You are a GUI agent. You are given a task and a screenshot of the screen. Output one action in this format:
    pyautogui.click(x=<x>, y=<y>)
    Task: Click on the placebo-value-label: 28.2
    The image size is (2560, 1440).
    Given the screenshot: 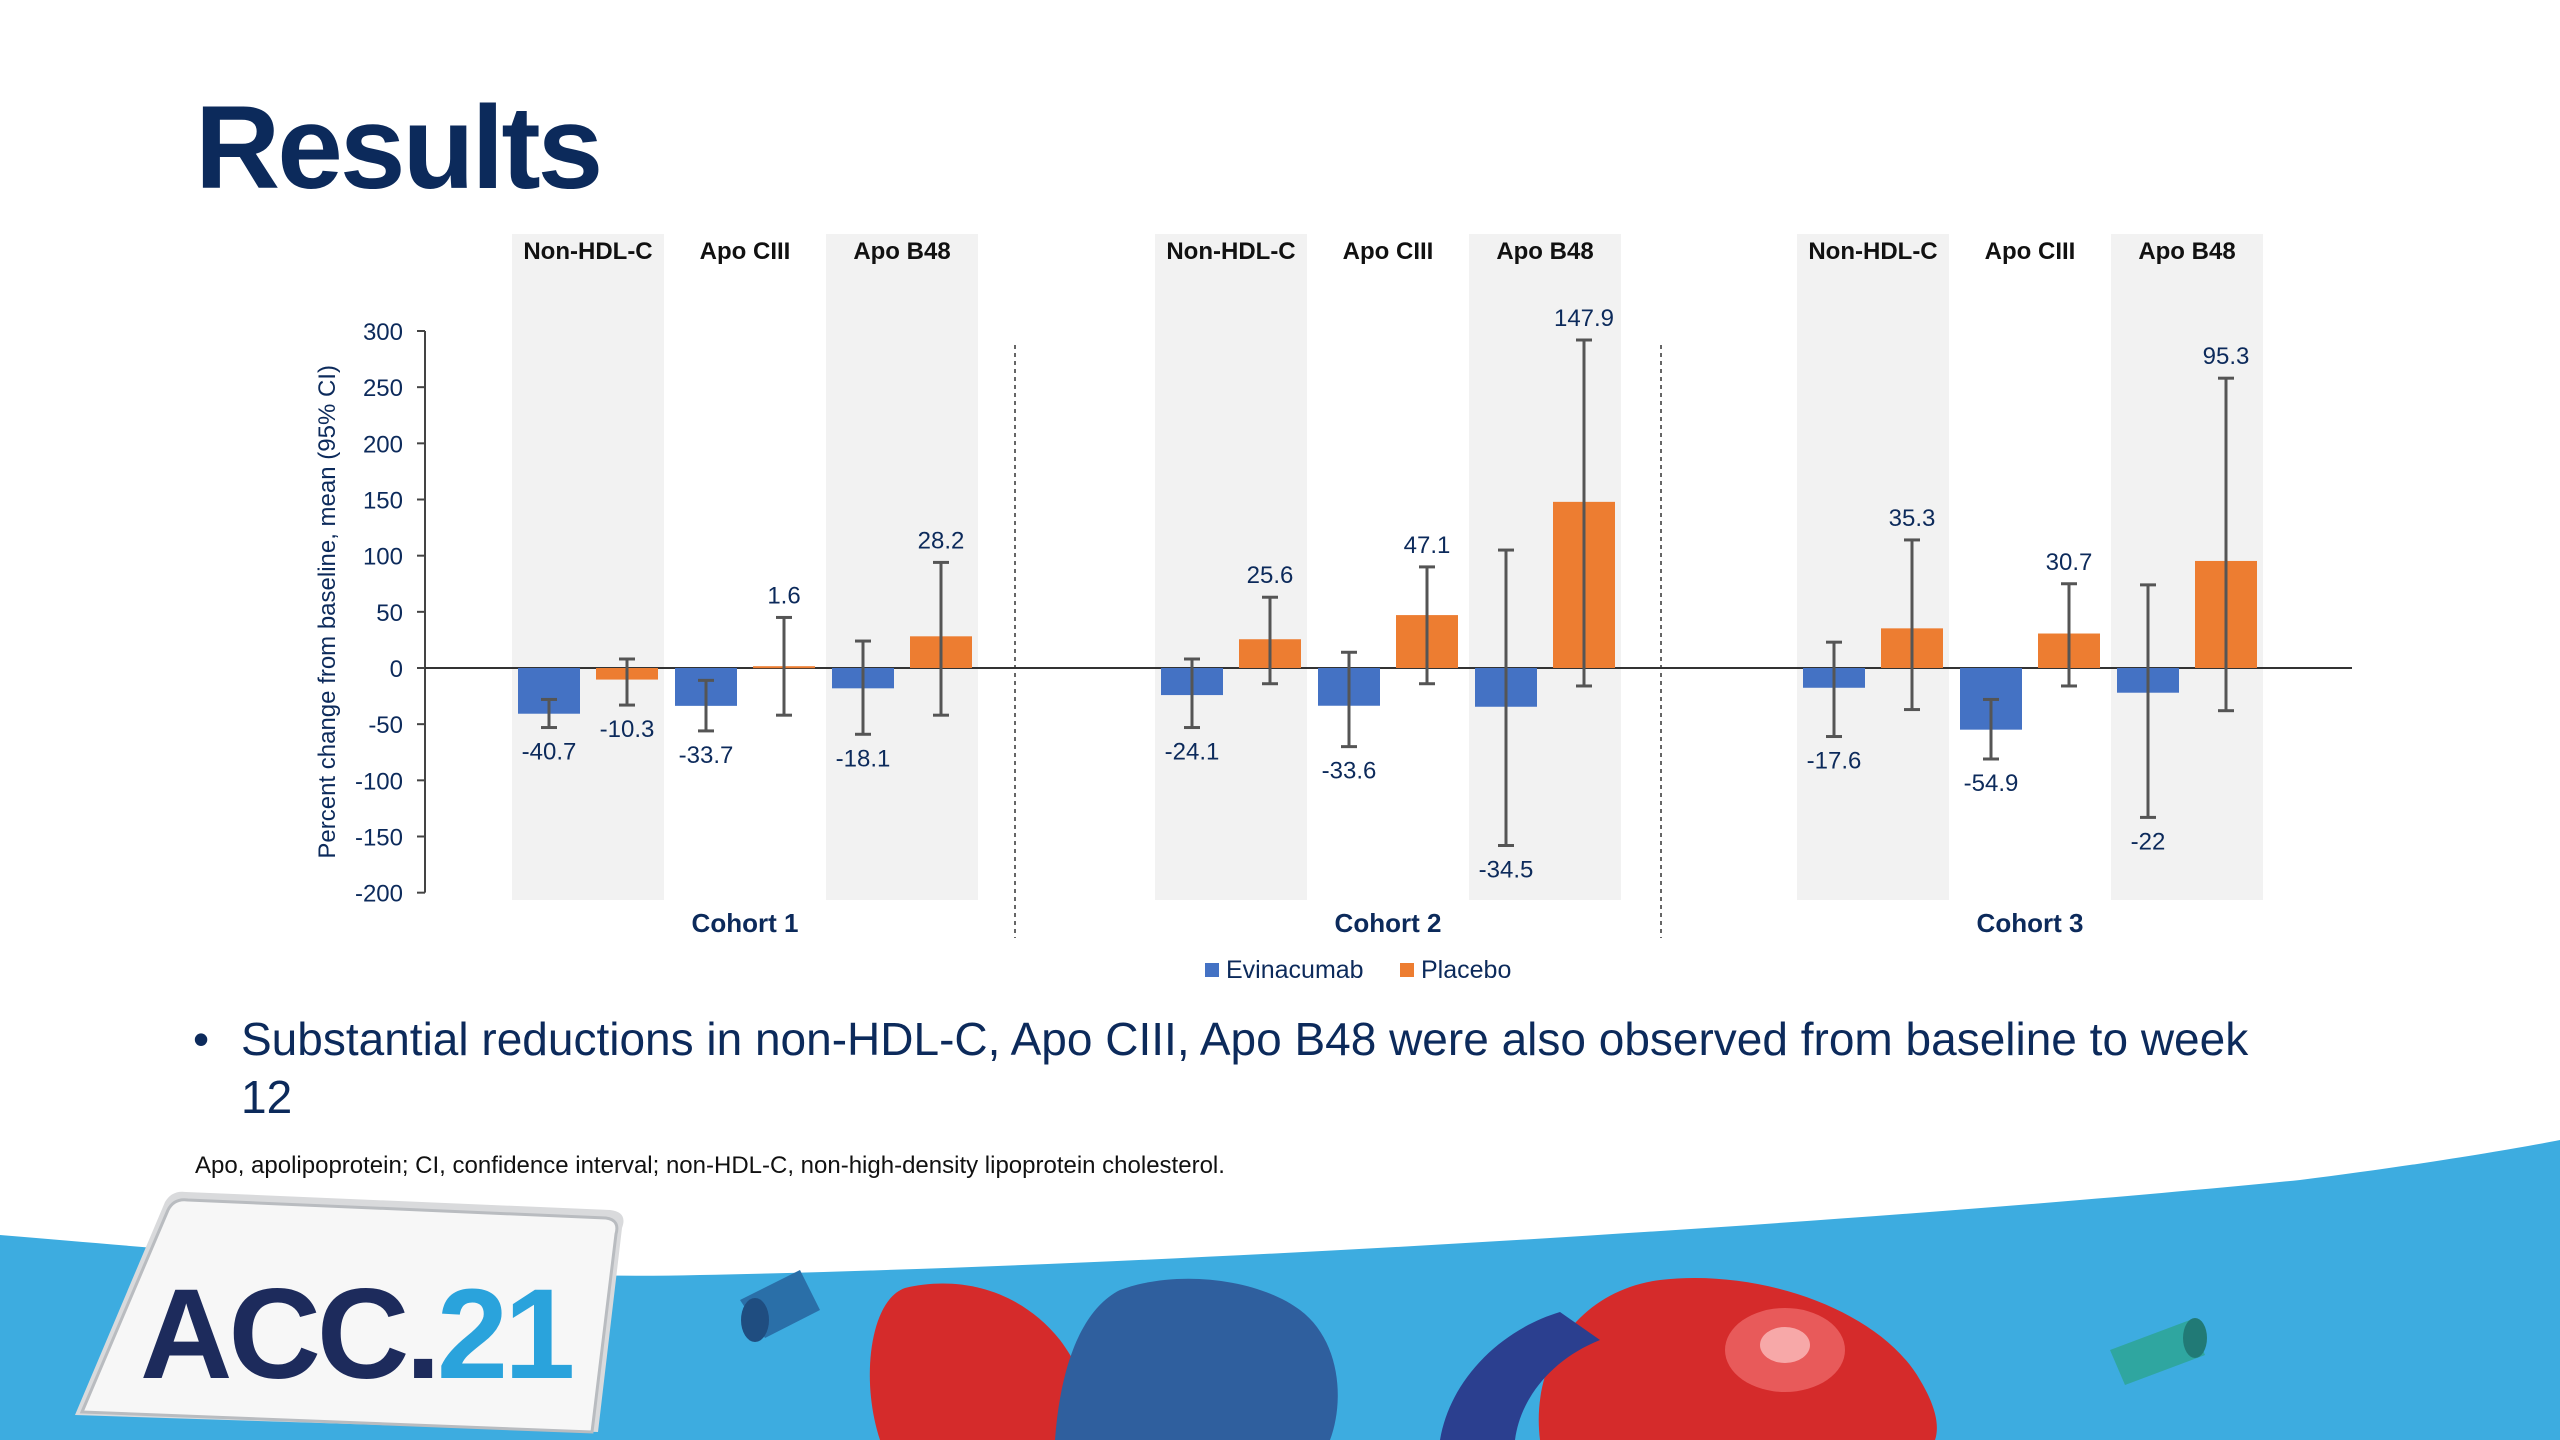 What is the action you would take?
    pyautogui.click(x=941, y=540)
    